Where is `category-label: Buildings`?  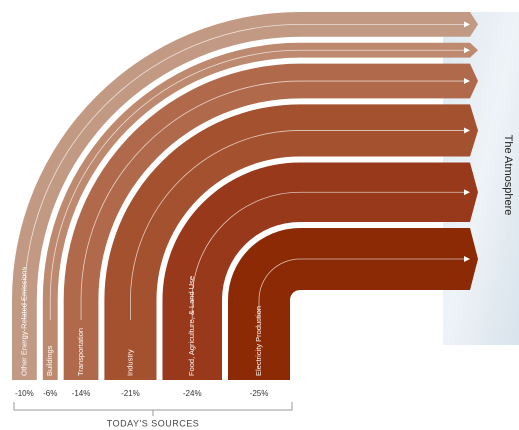
category-label: Buildings is located at coordinates (49, 360).